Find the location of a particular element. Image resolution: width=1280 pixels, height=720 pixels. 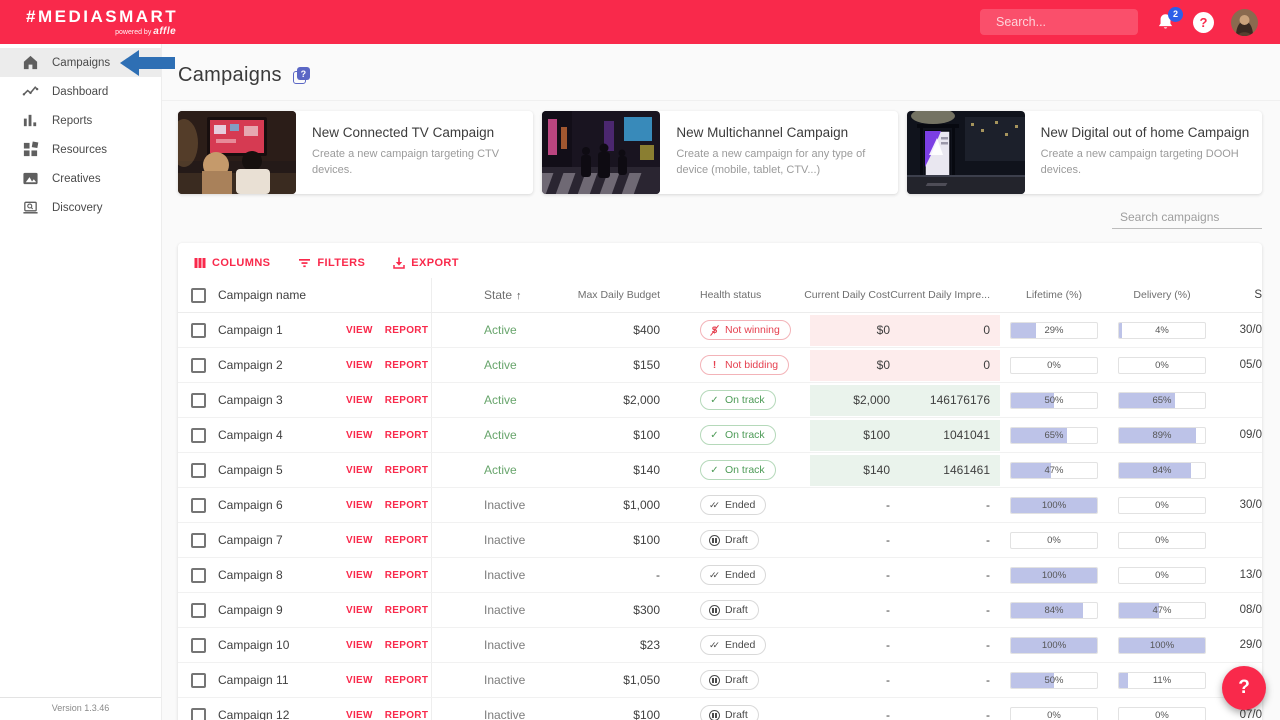

top-bar: #MEDIASMART powered by affle 2 ? is located at coordinates (640, 22).